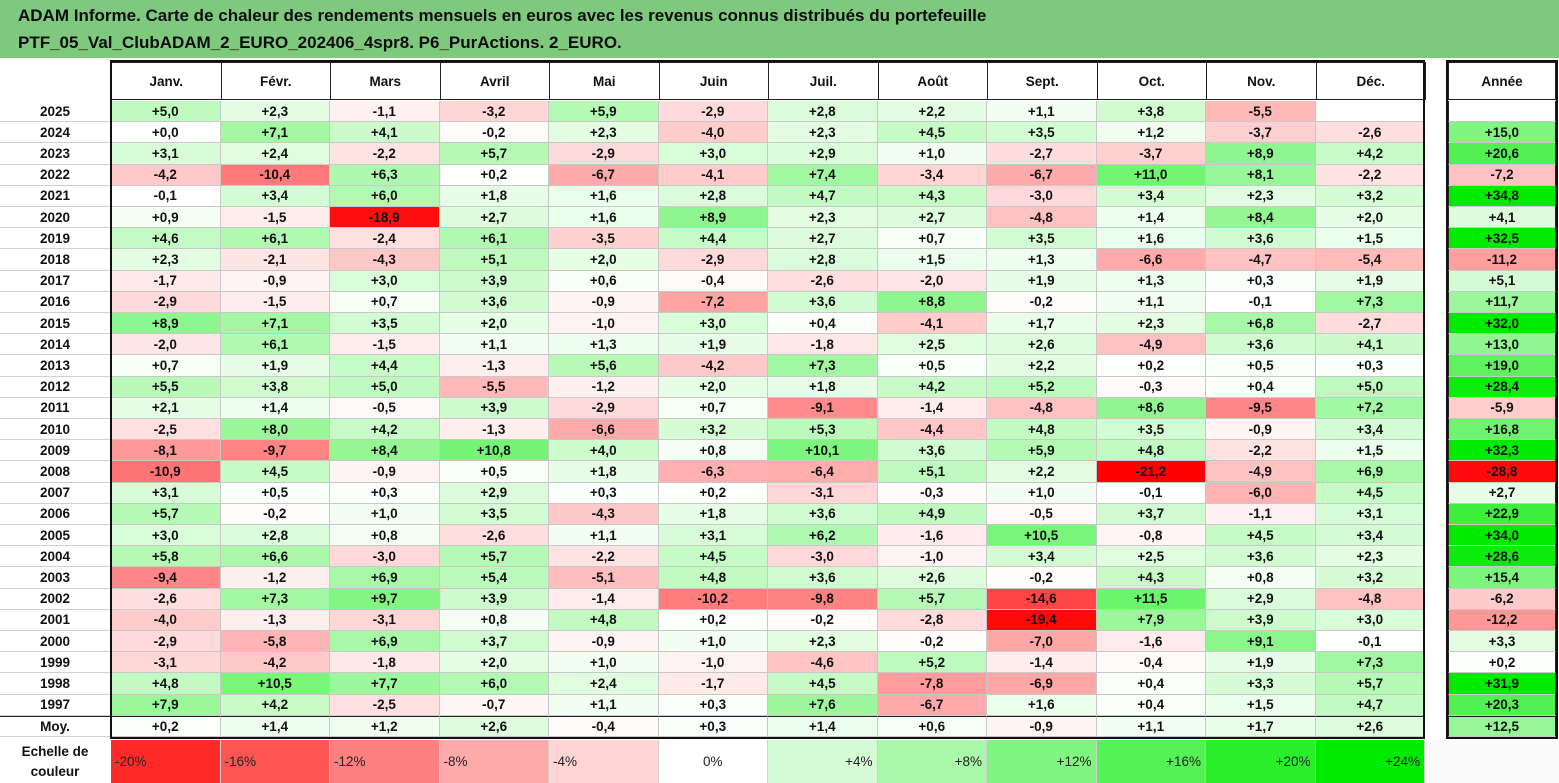 The image size is (1559, 783). Describe the element at coordinates (1151, 451) in the screenshot. I see `heatmap-cell: +4,8` at that location.